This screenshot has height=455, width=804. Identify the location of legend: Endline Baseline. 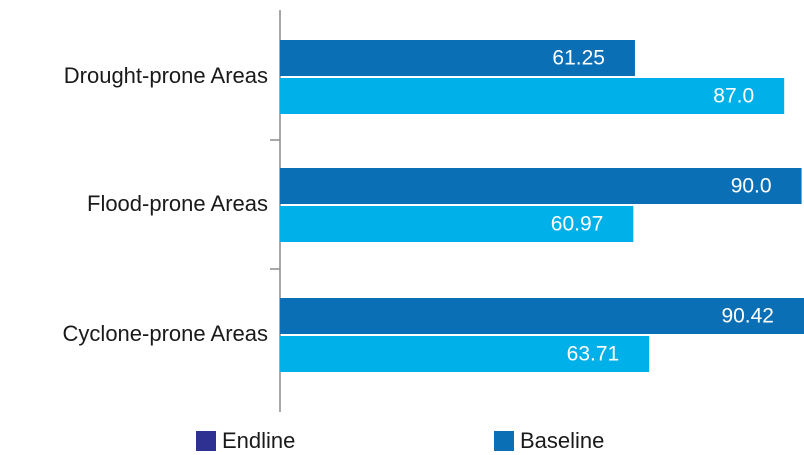
(402, 441).